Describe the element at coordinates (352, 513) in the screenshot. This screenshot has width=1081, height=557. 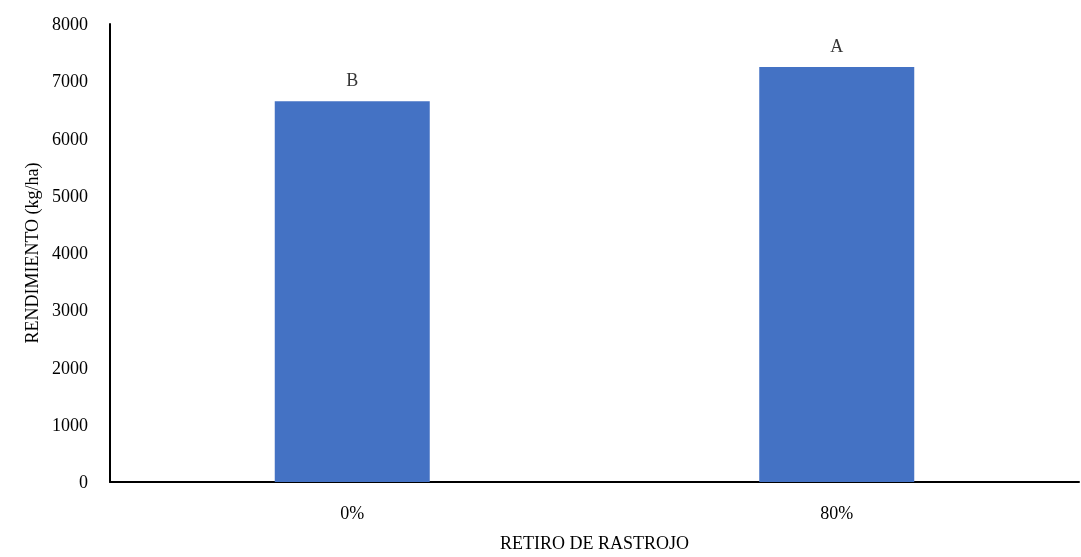
I see `x-tick-label: 0%` at that location.